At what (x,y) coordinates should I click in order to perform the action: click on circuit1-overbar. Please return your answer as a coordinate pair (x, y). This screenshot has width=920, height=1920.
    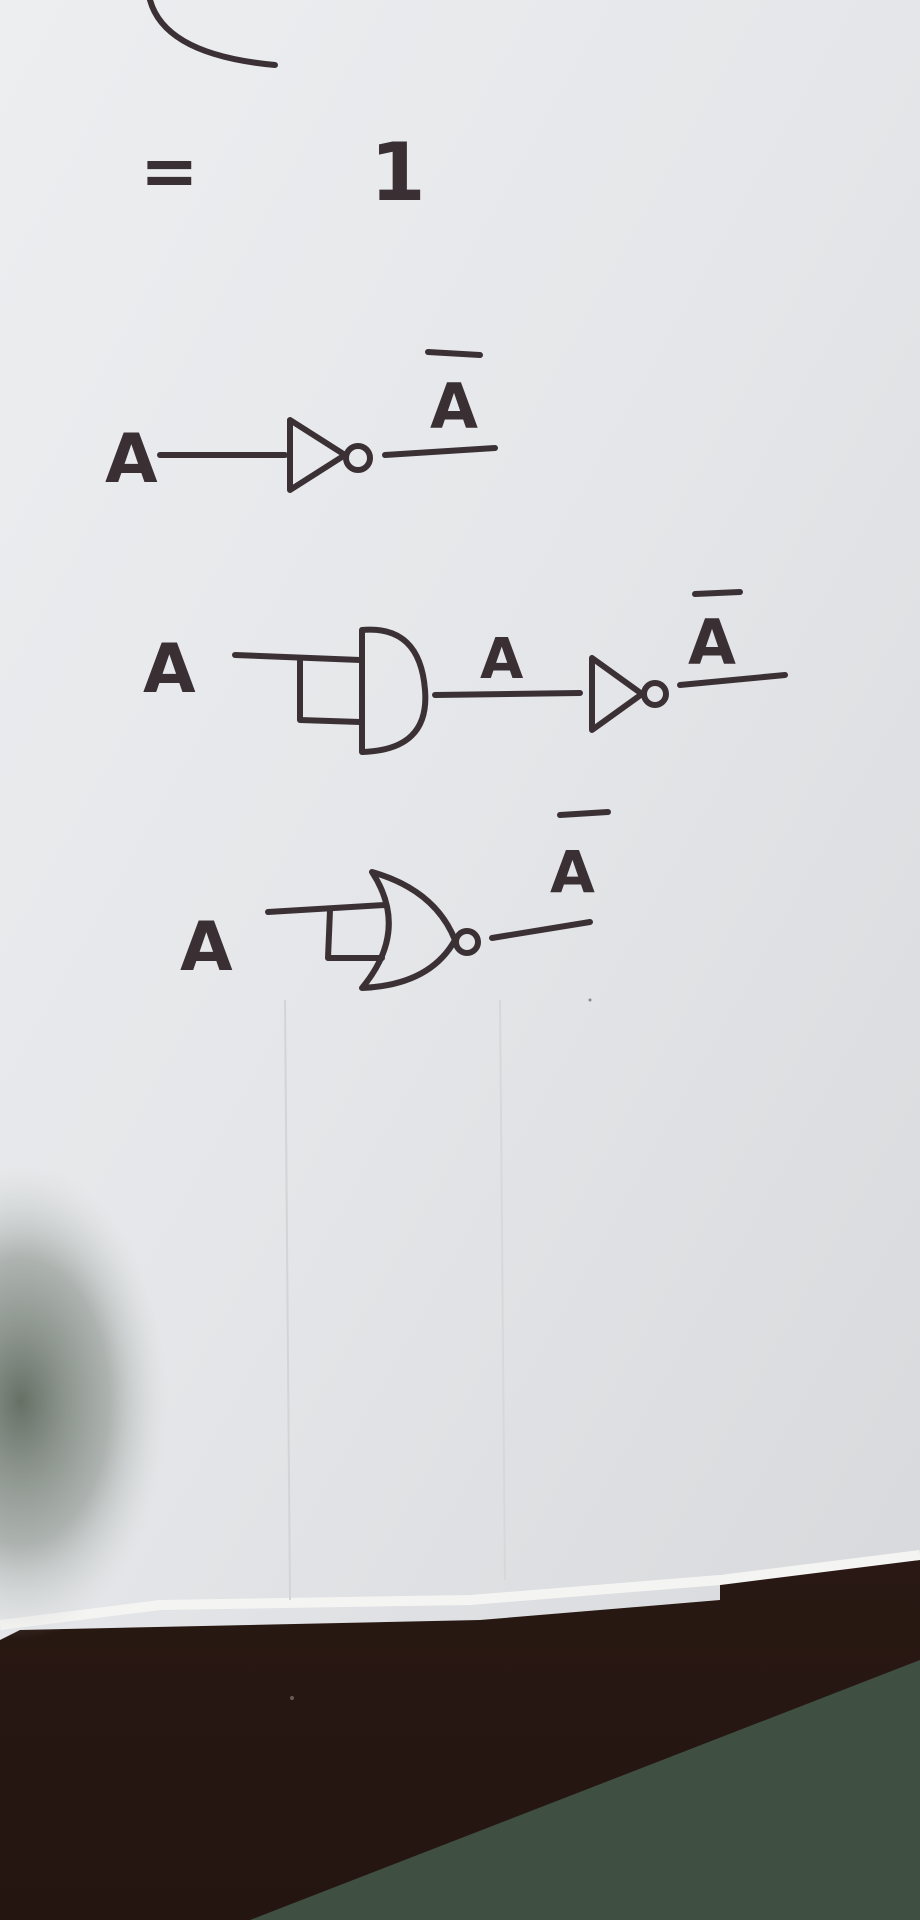
    Looking at the image, I should click on (454, 353).